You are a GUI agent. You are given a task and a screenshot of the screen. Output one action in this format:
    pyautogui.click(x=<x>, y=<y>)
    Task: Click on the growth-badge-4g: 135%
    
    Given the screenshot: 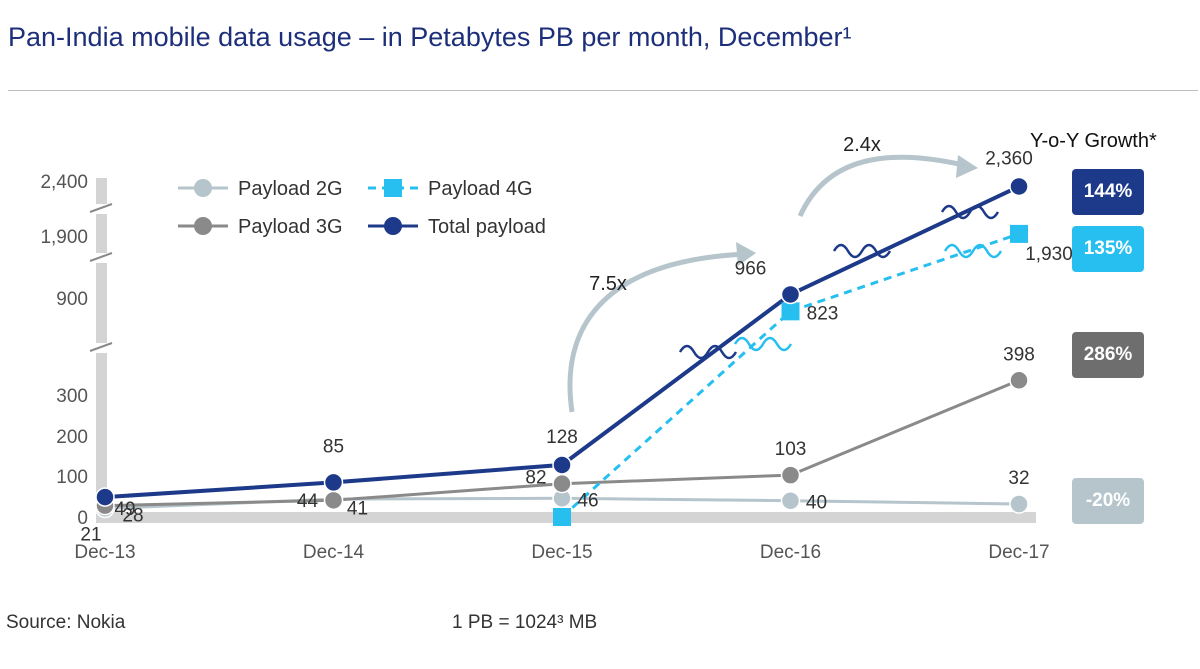 What is the action you would take?
    pyautogui.click(x=1108, y=249)
    